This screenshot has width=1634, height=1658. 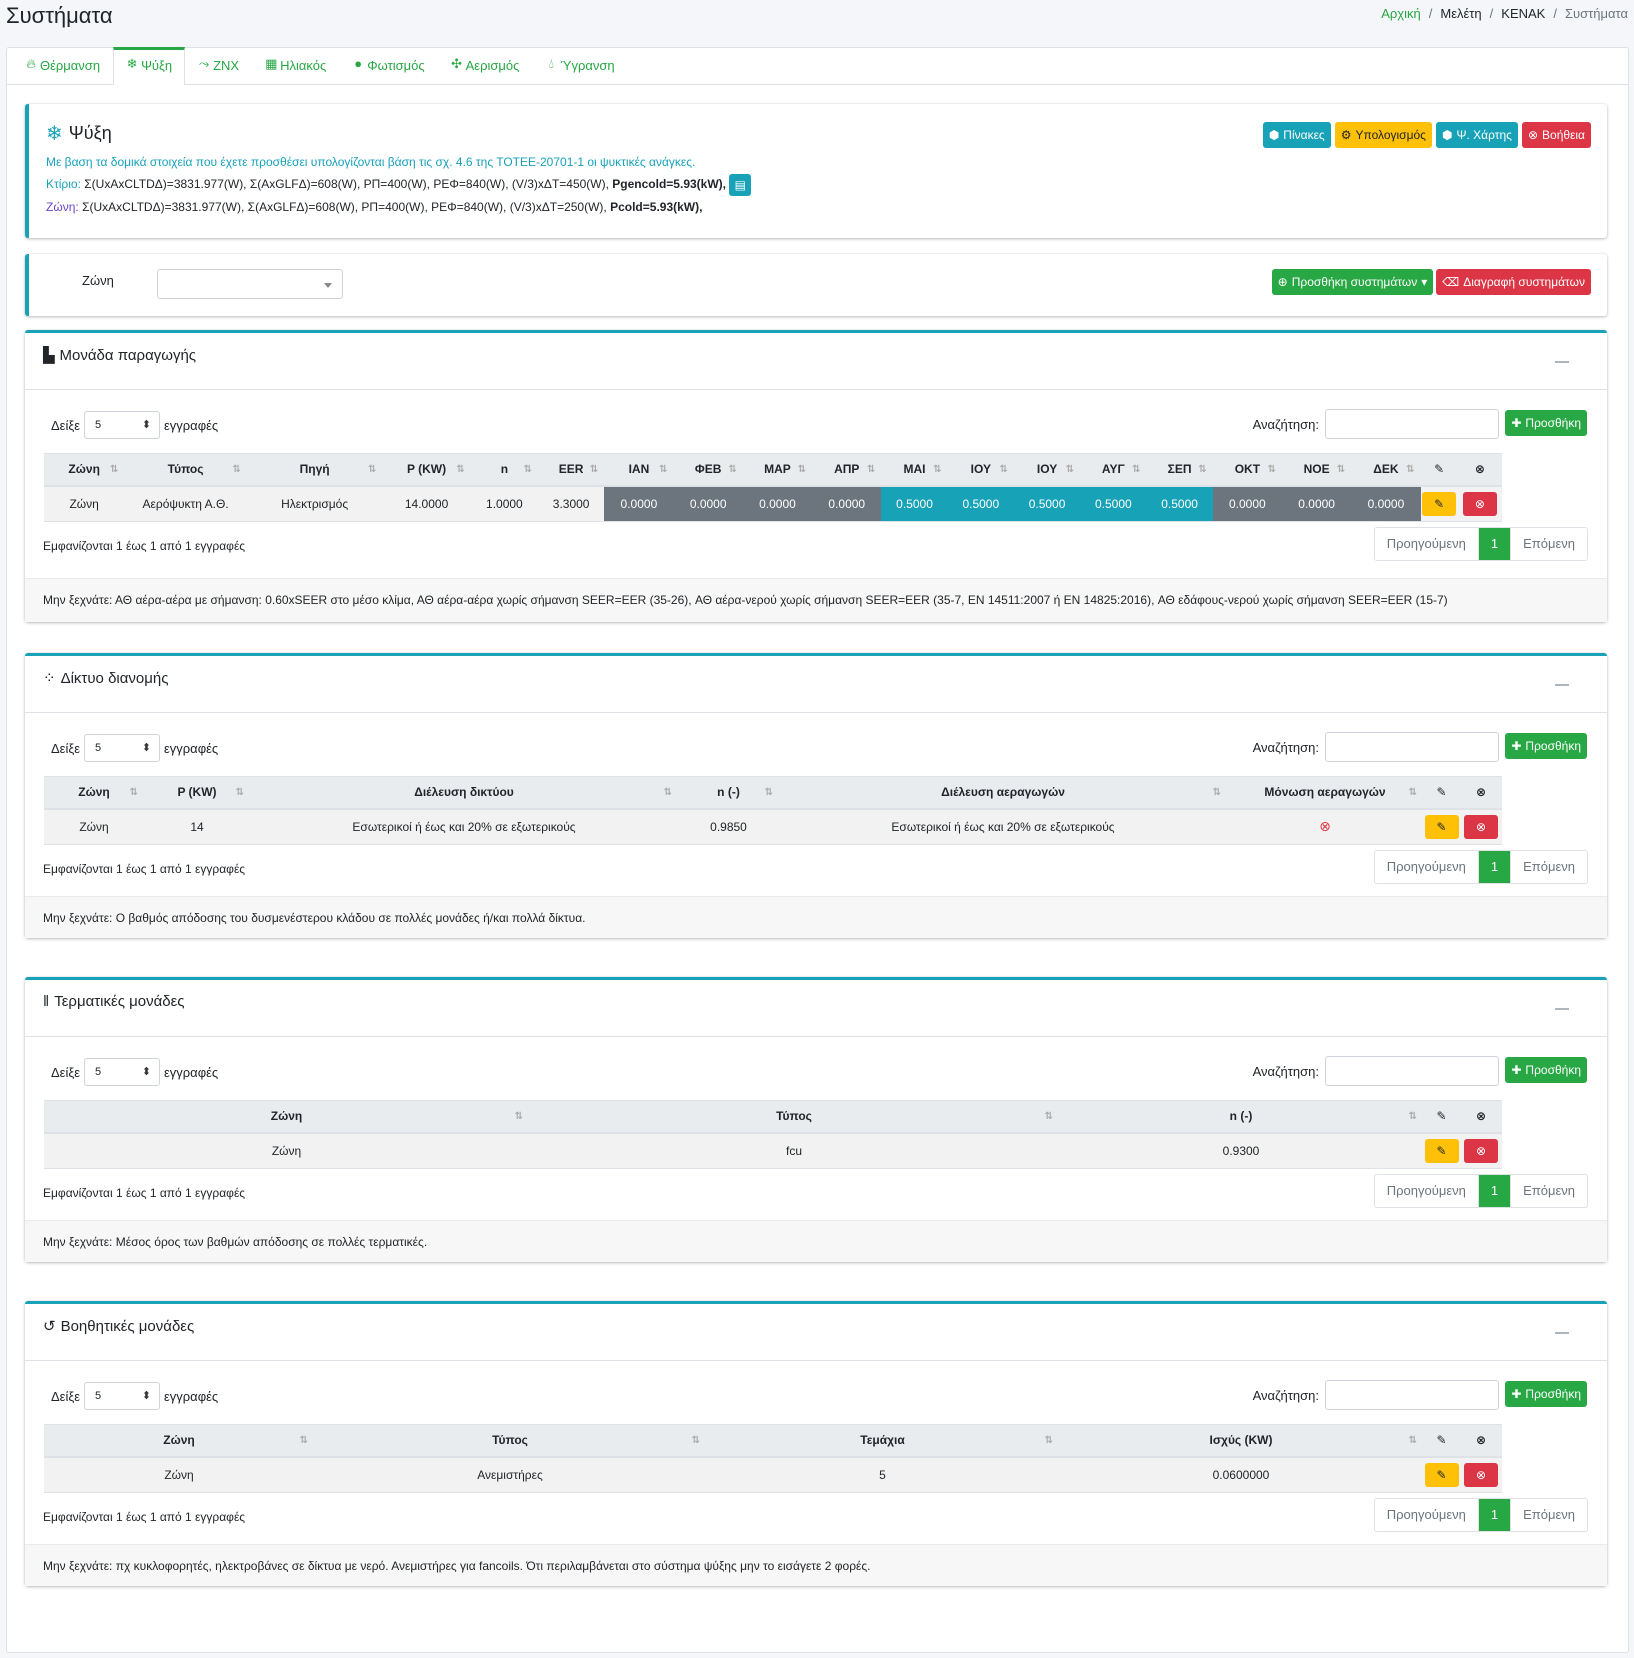 What do you see at coordinates (777, 470) in the screenshot?
I see `col-header: ΜΑΡ ⇅` at bounding box center [777, 470].